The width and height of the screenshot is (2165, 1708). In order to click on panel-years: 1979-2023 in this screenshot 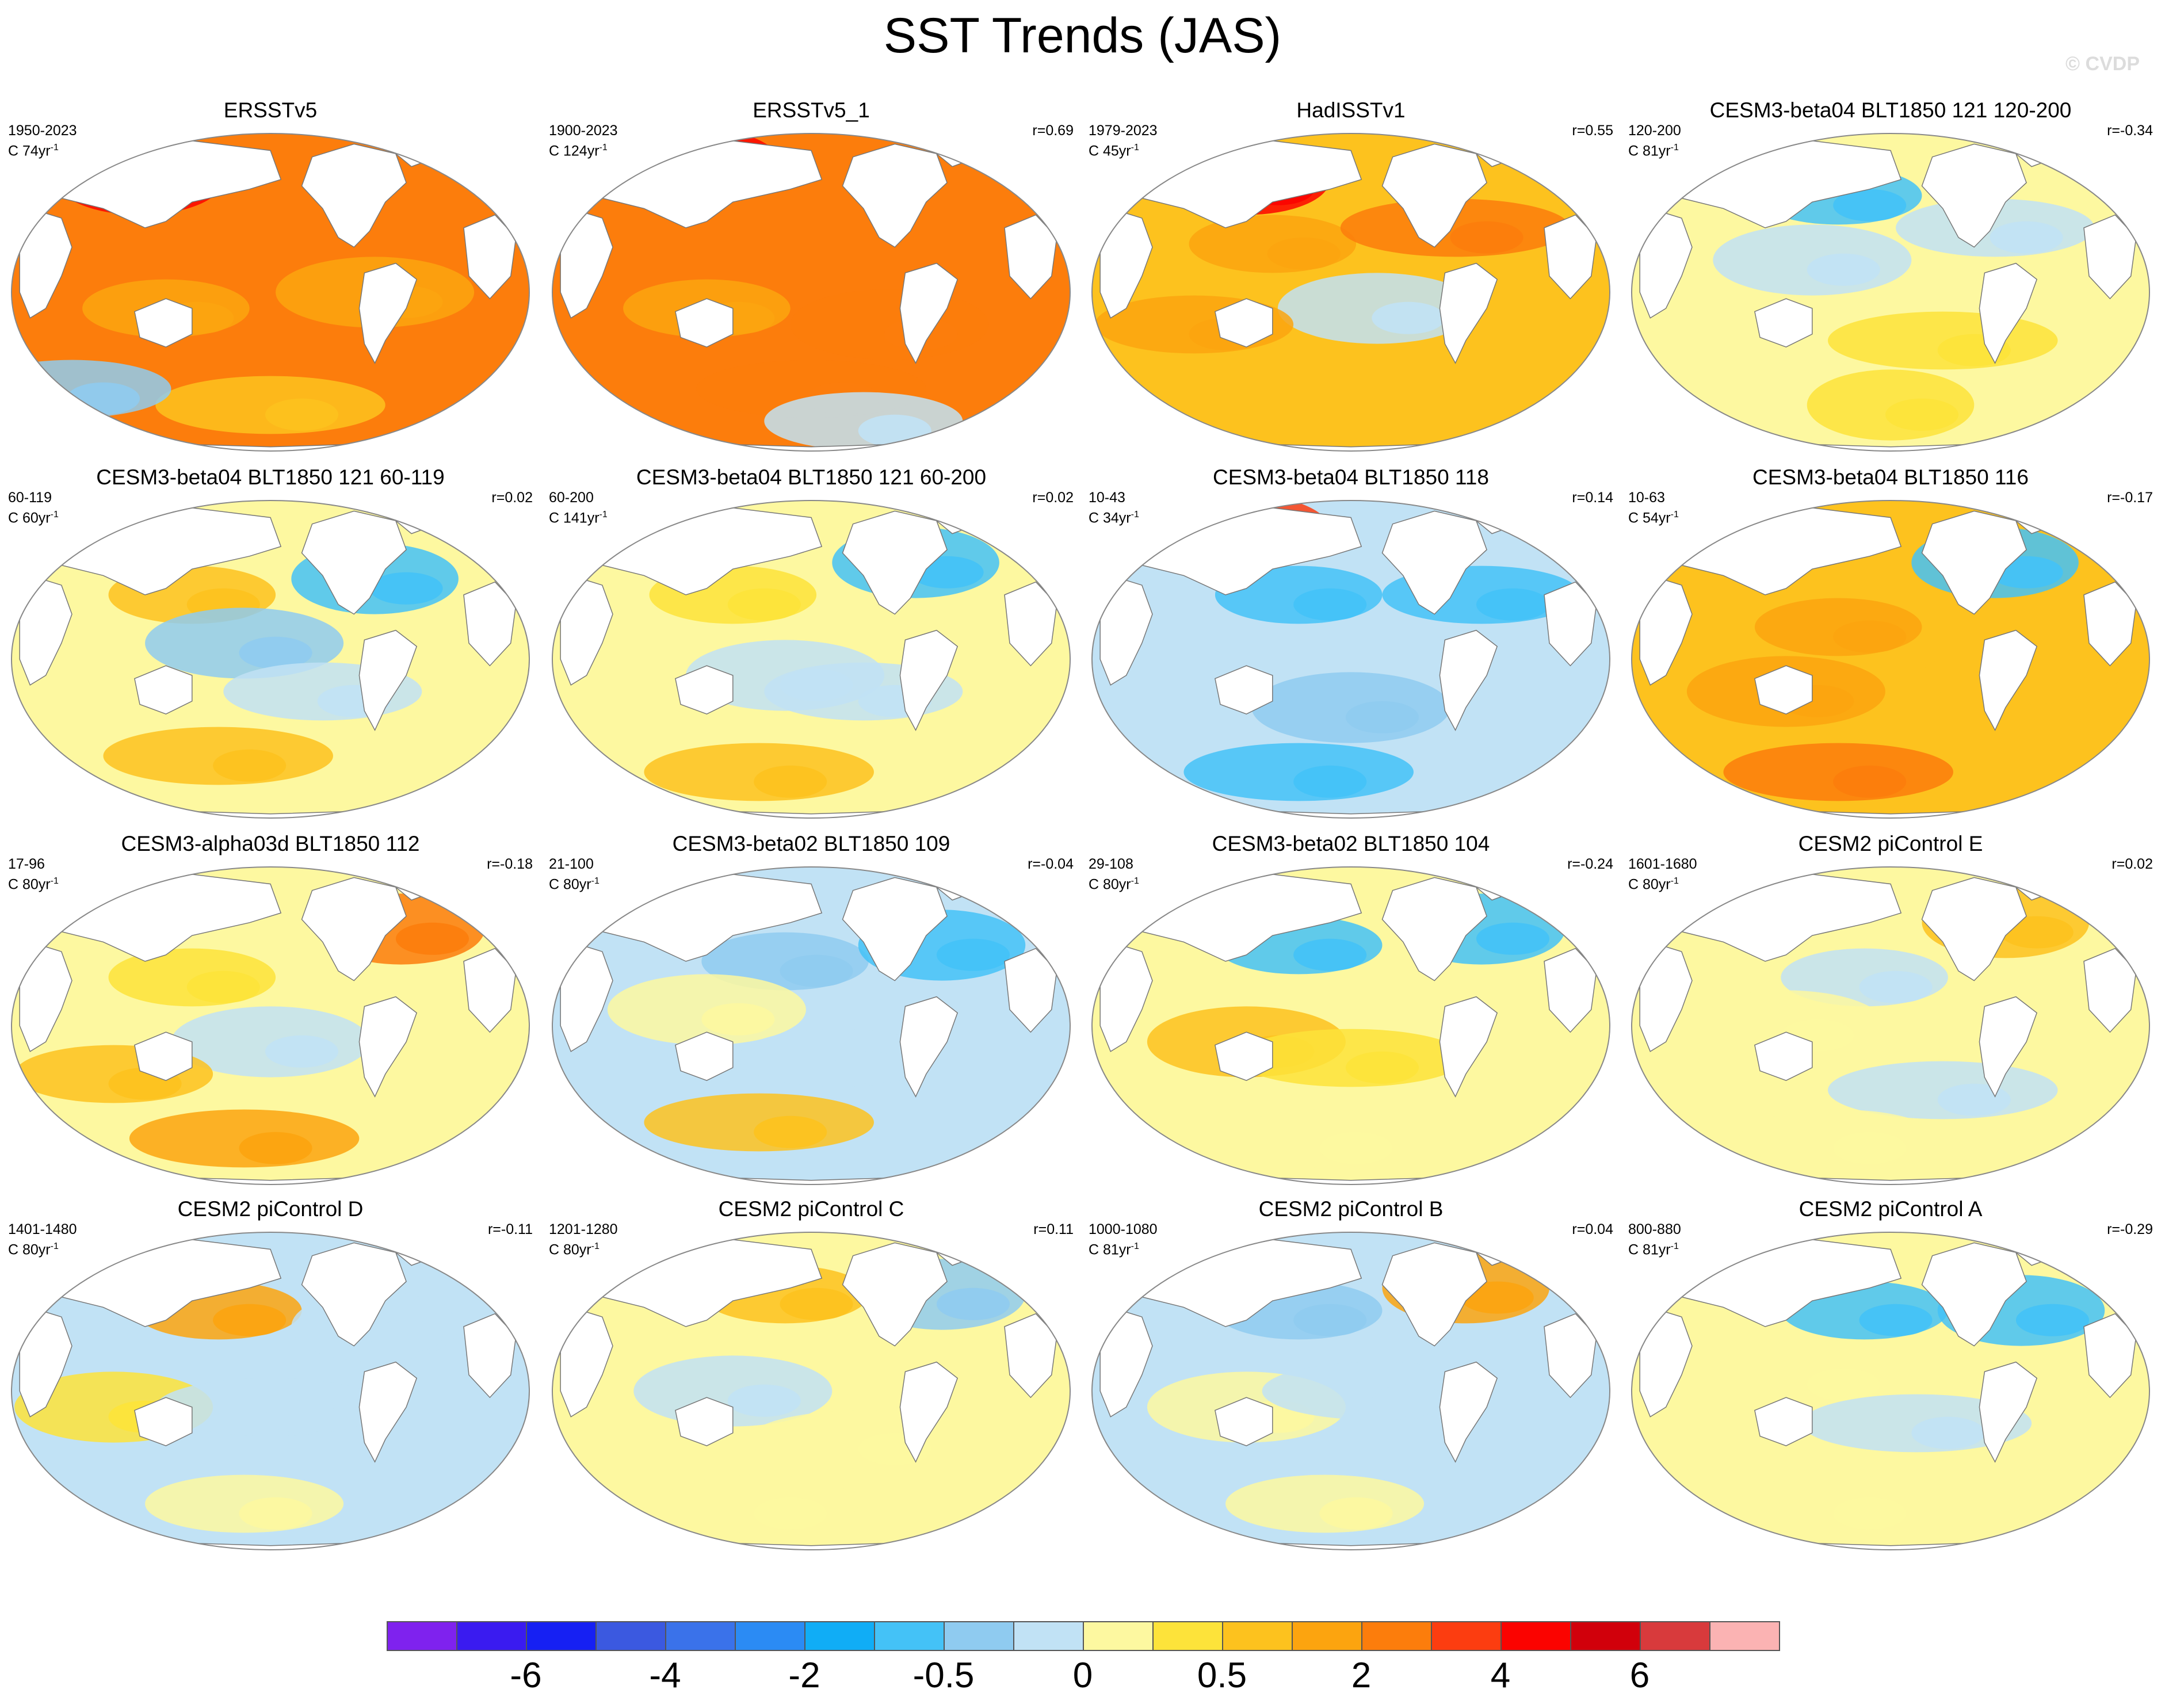, I will do `click(1123, 131)`.